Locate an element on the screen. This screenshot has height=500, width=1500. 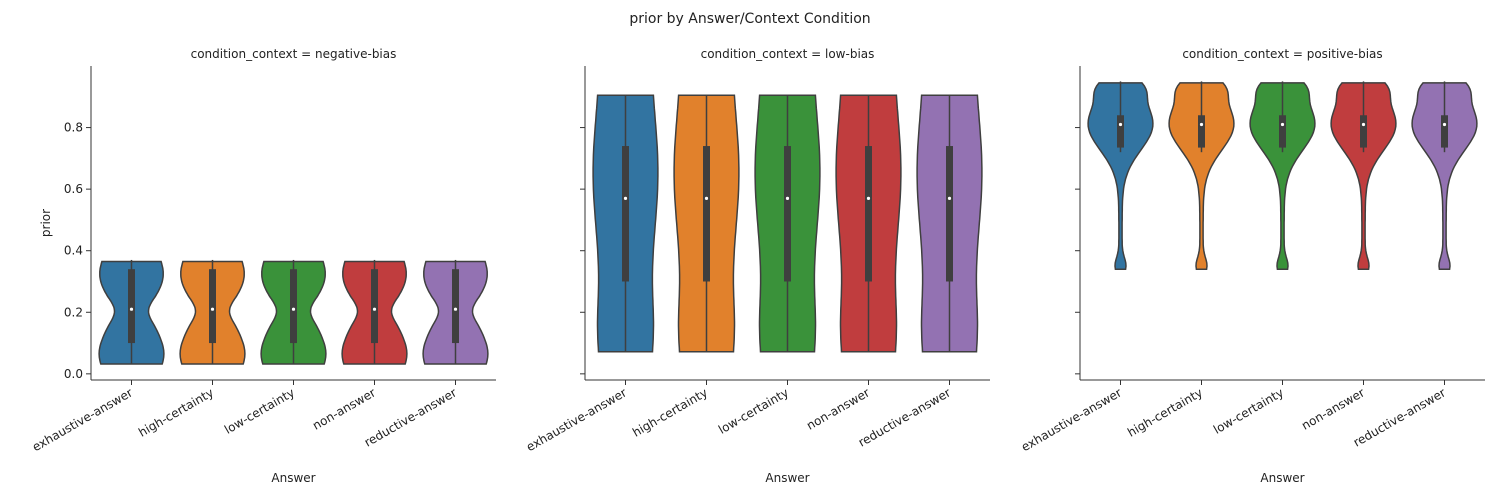
y-tick-label: 0.4 is located at coordinates (73, 251).